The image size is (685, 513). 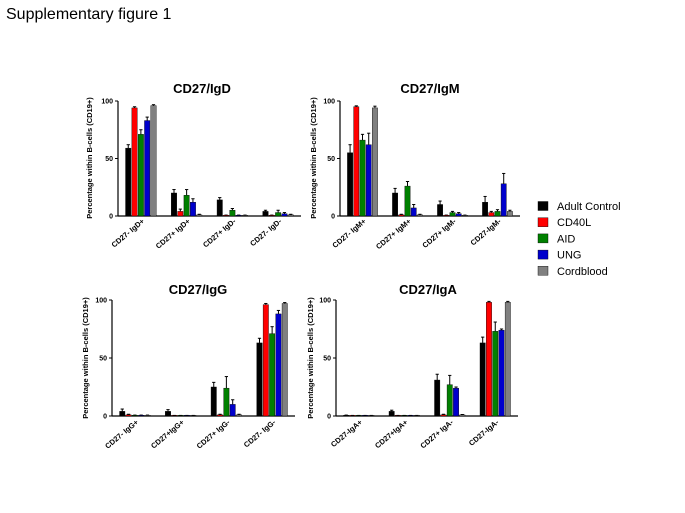 What do you see at coordinates (569, 256) in the screenshot?
I see `legend-label: UNG` at bounding box center [569, 256].